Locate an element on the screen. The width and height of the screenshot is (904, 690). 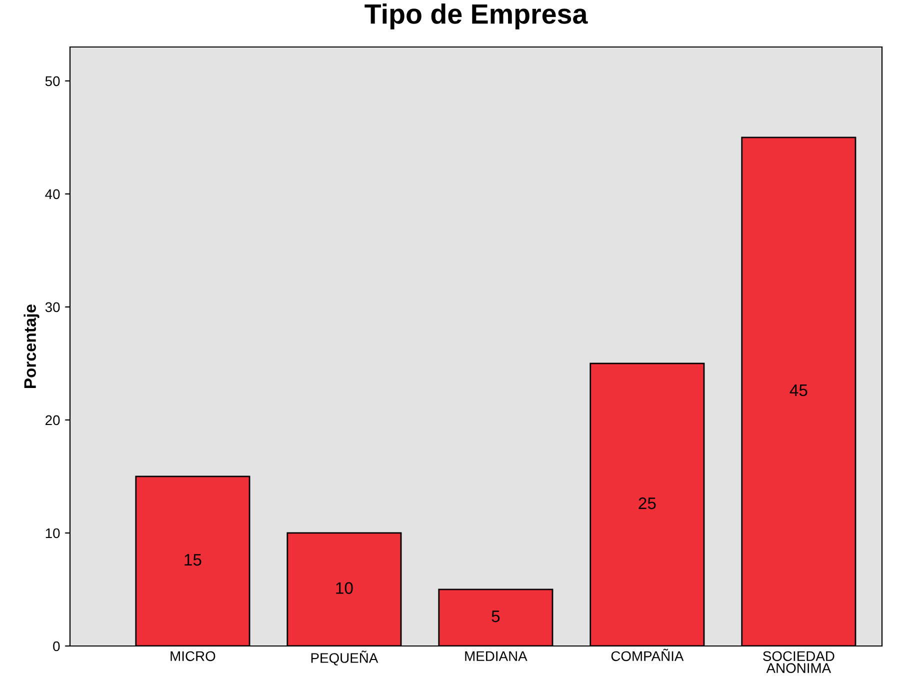
y-axis-title: Porcentaje is located at coordinates (32, 346).